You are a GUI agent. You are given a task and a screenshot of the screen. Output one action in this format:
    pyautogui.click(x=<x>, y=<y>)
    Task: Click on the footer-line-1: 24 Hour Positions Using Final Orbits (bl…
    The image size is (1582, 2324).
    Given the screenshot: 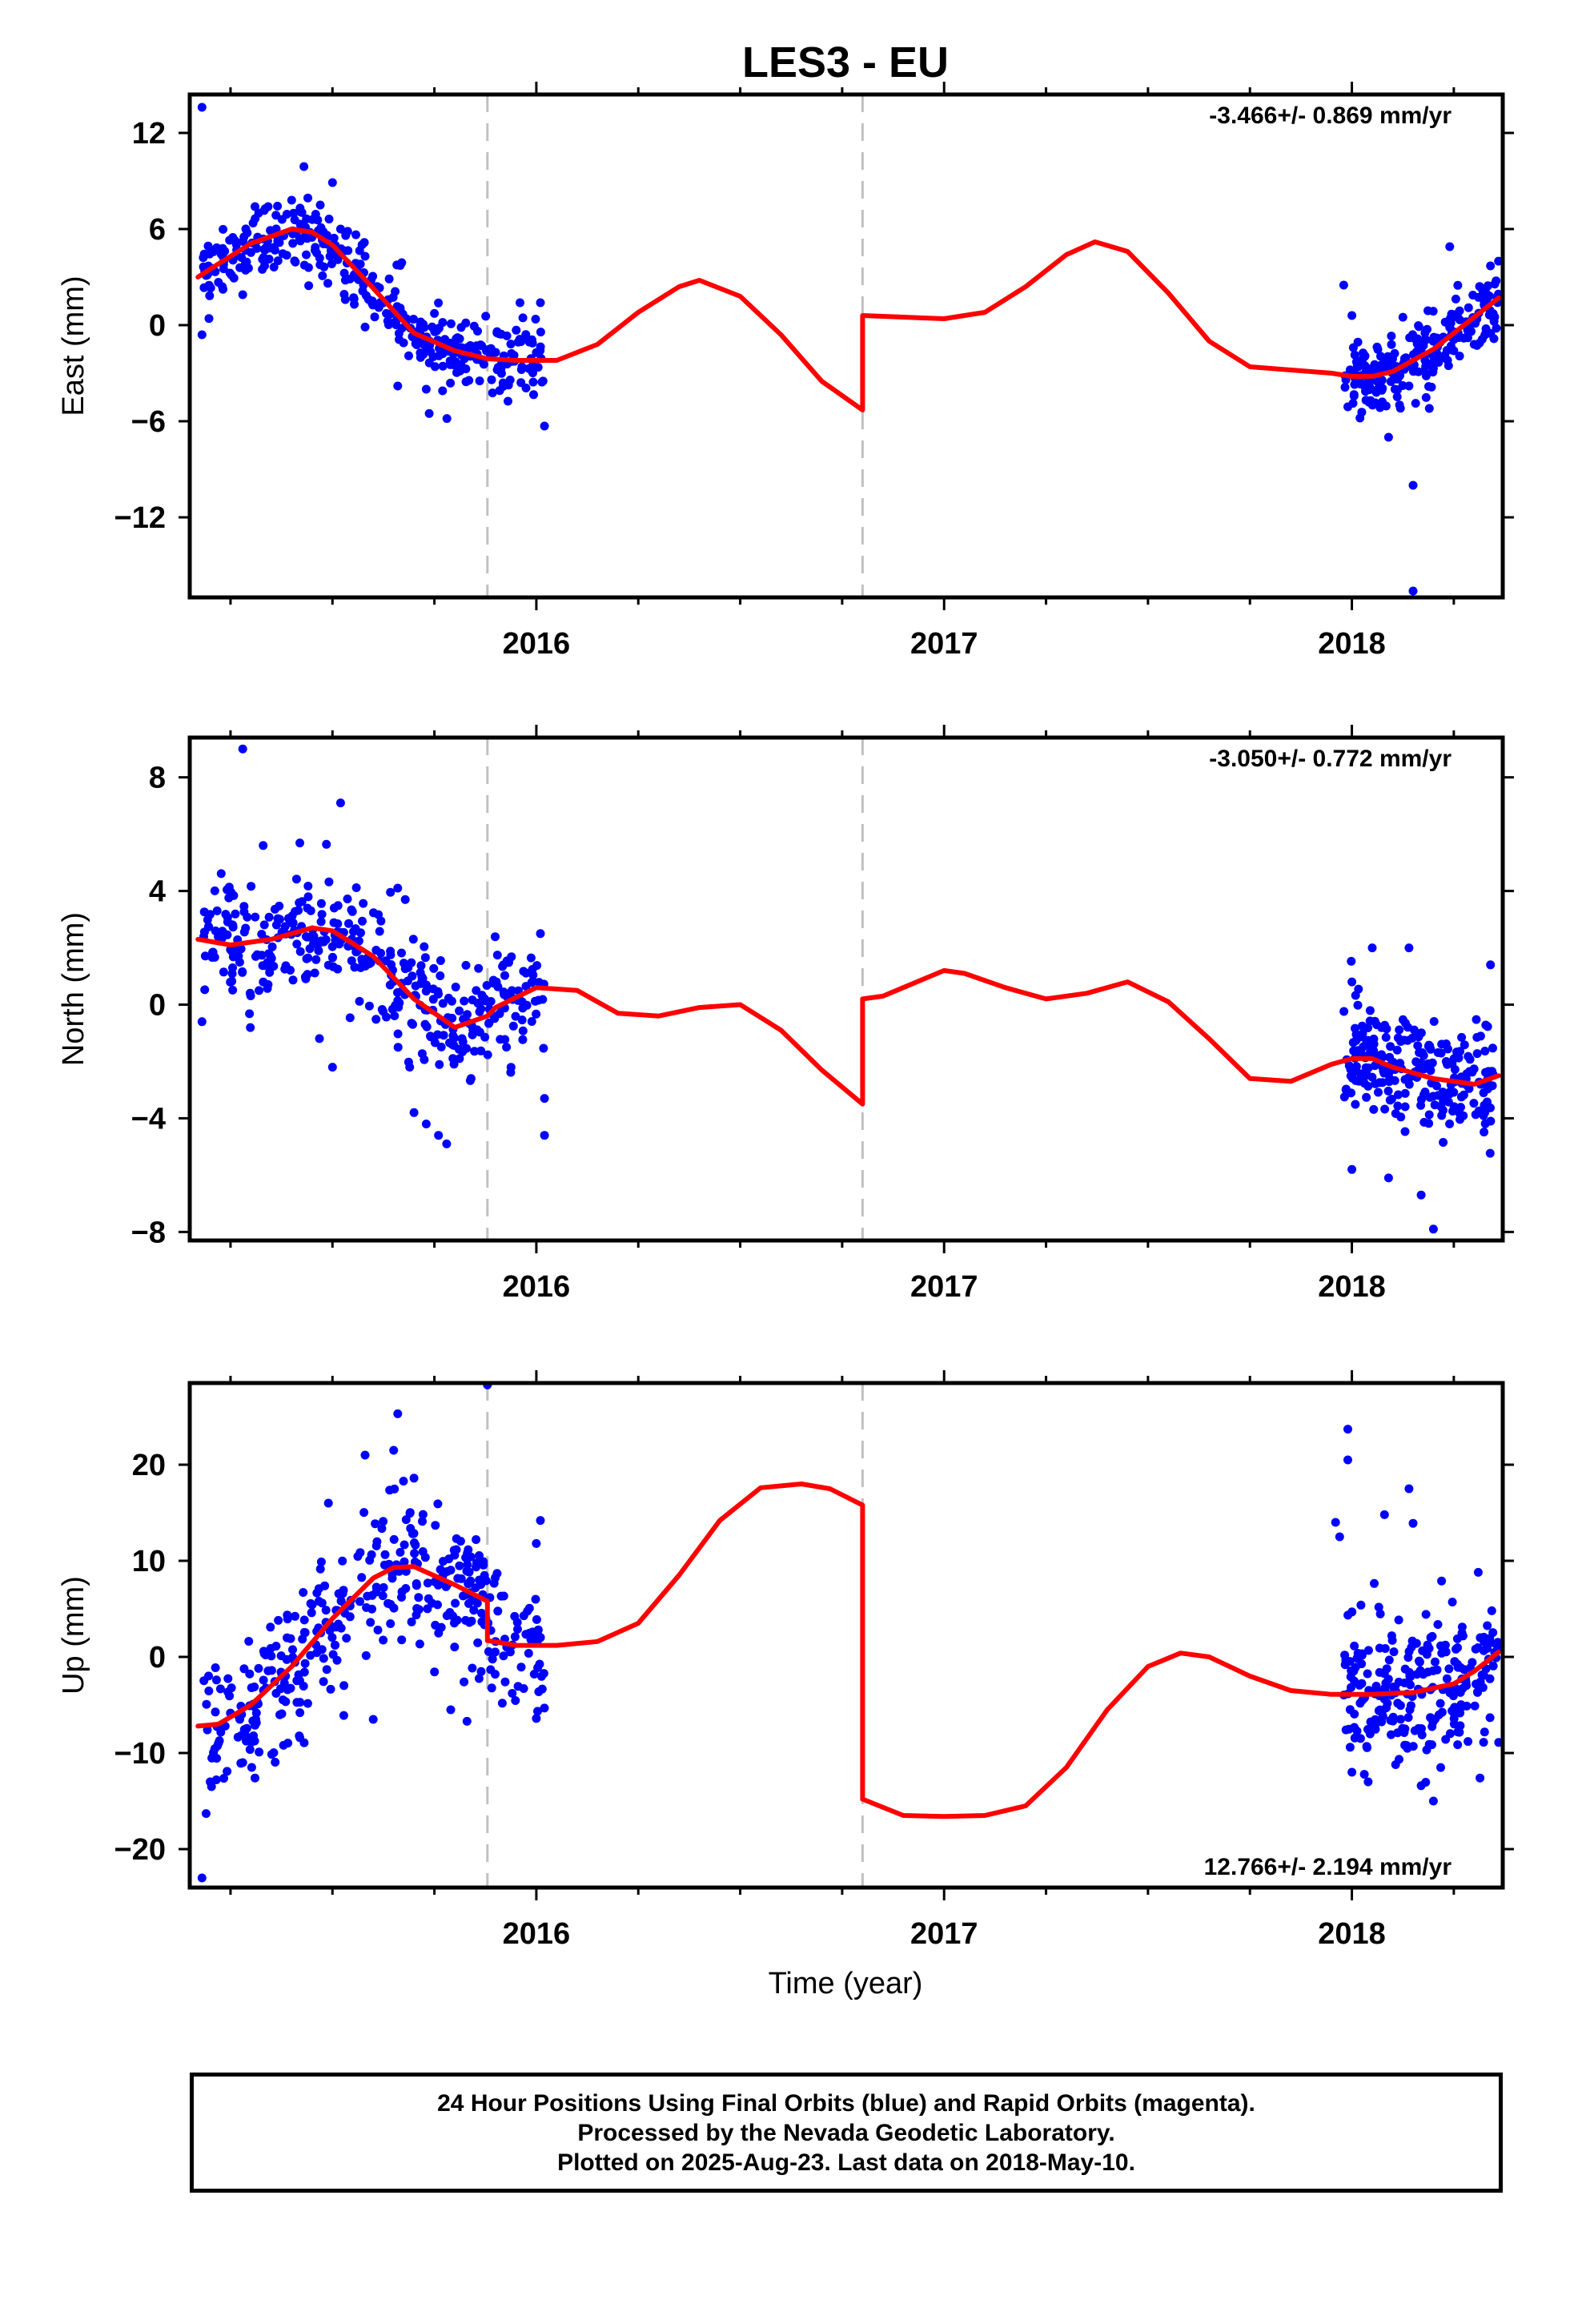 What is the action you would take?
    pyautogui.click(x=846, y=2103)
    